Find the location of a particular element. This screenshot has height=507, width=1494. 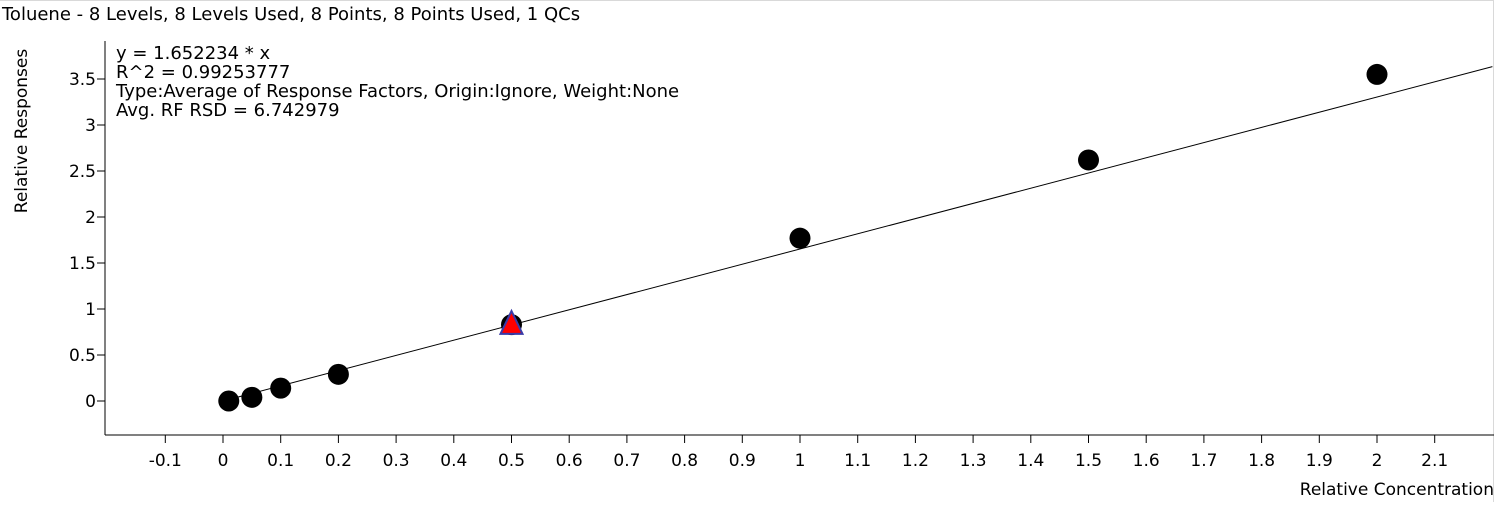

x-tick-label: 1 is located at coordinates (800, 461).